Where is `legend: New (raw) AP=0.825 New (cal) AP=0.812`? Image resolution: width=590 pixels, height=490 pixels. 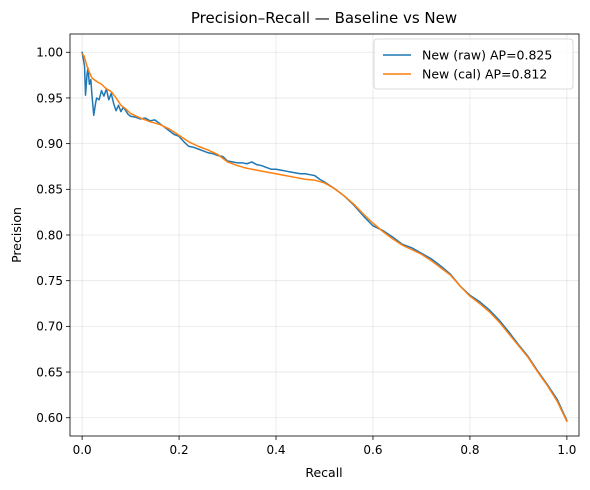 legend: New (raw) AP=0.825 New (cal) AP=0.812 is located at coordinates (473, 64).